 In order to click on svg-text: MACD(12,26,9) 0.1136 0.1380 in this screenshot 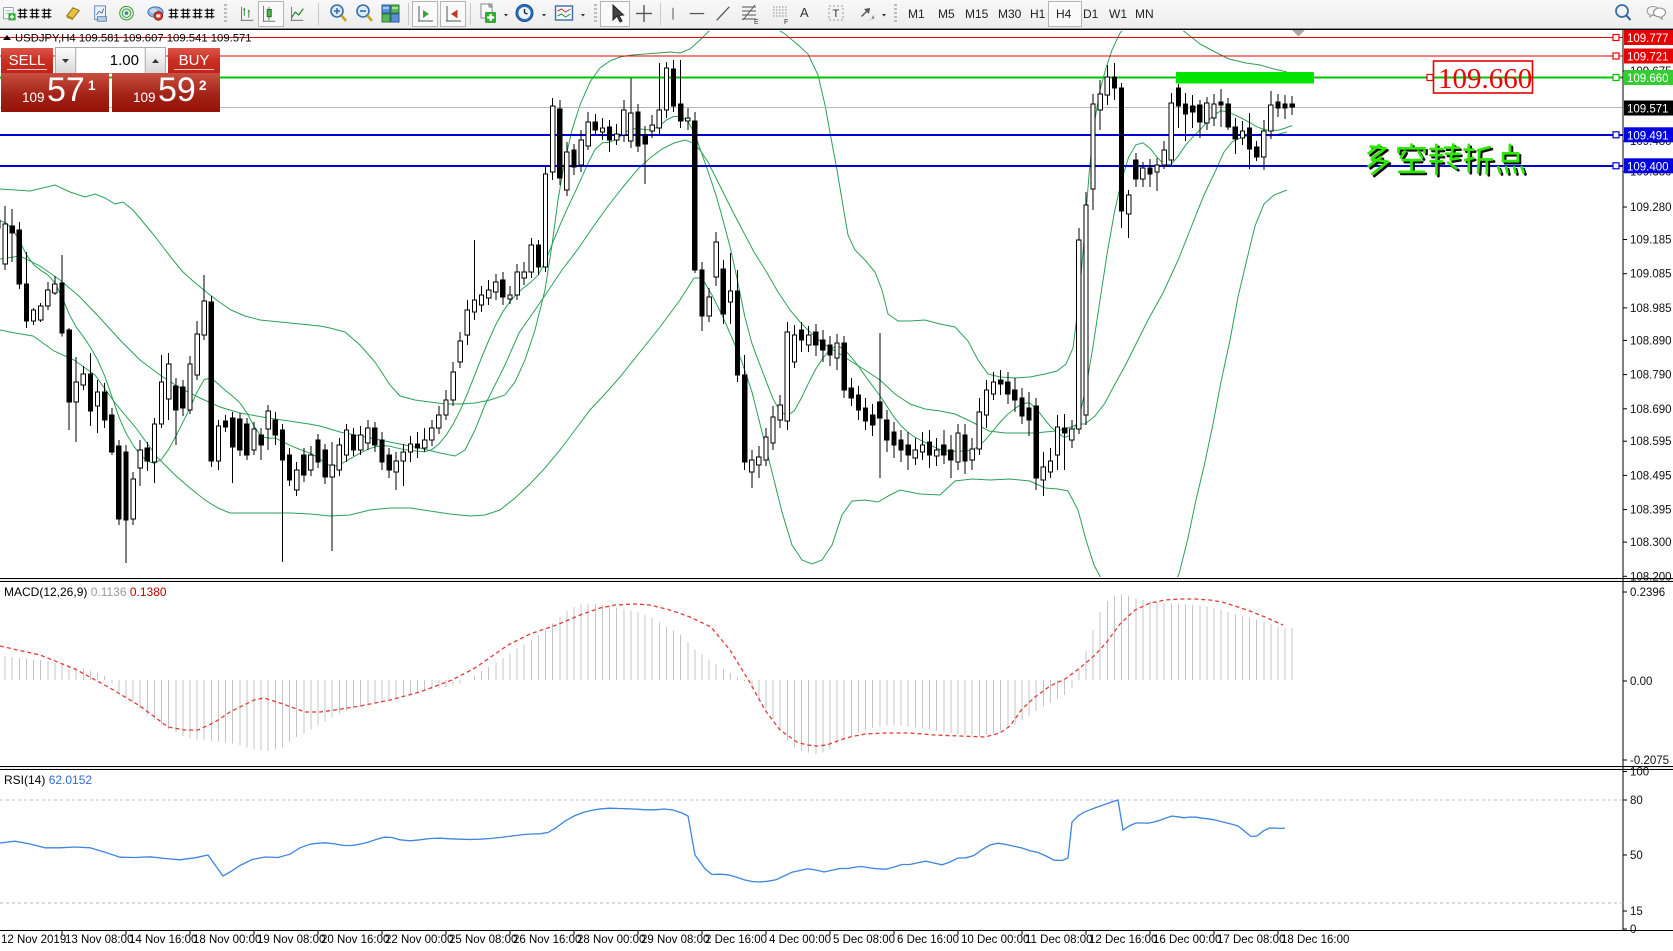, I will do `click(85, 592)`.